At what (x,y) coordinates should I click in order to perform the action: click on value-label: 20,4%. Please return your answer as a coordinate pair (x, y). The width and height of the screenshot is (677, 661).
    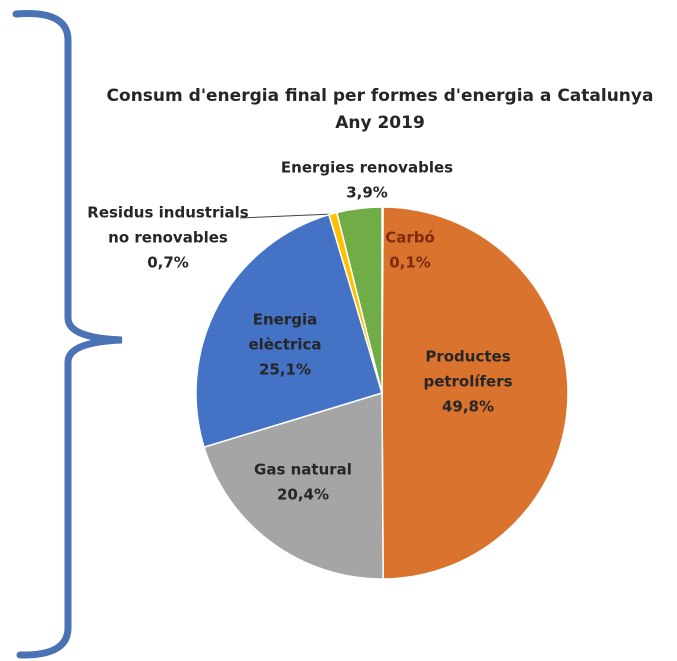
    Looking at the image, I should click on (303, 495).